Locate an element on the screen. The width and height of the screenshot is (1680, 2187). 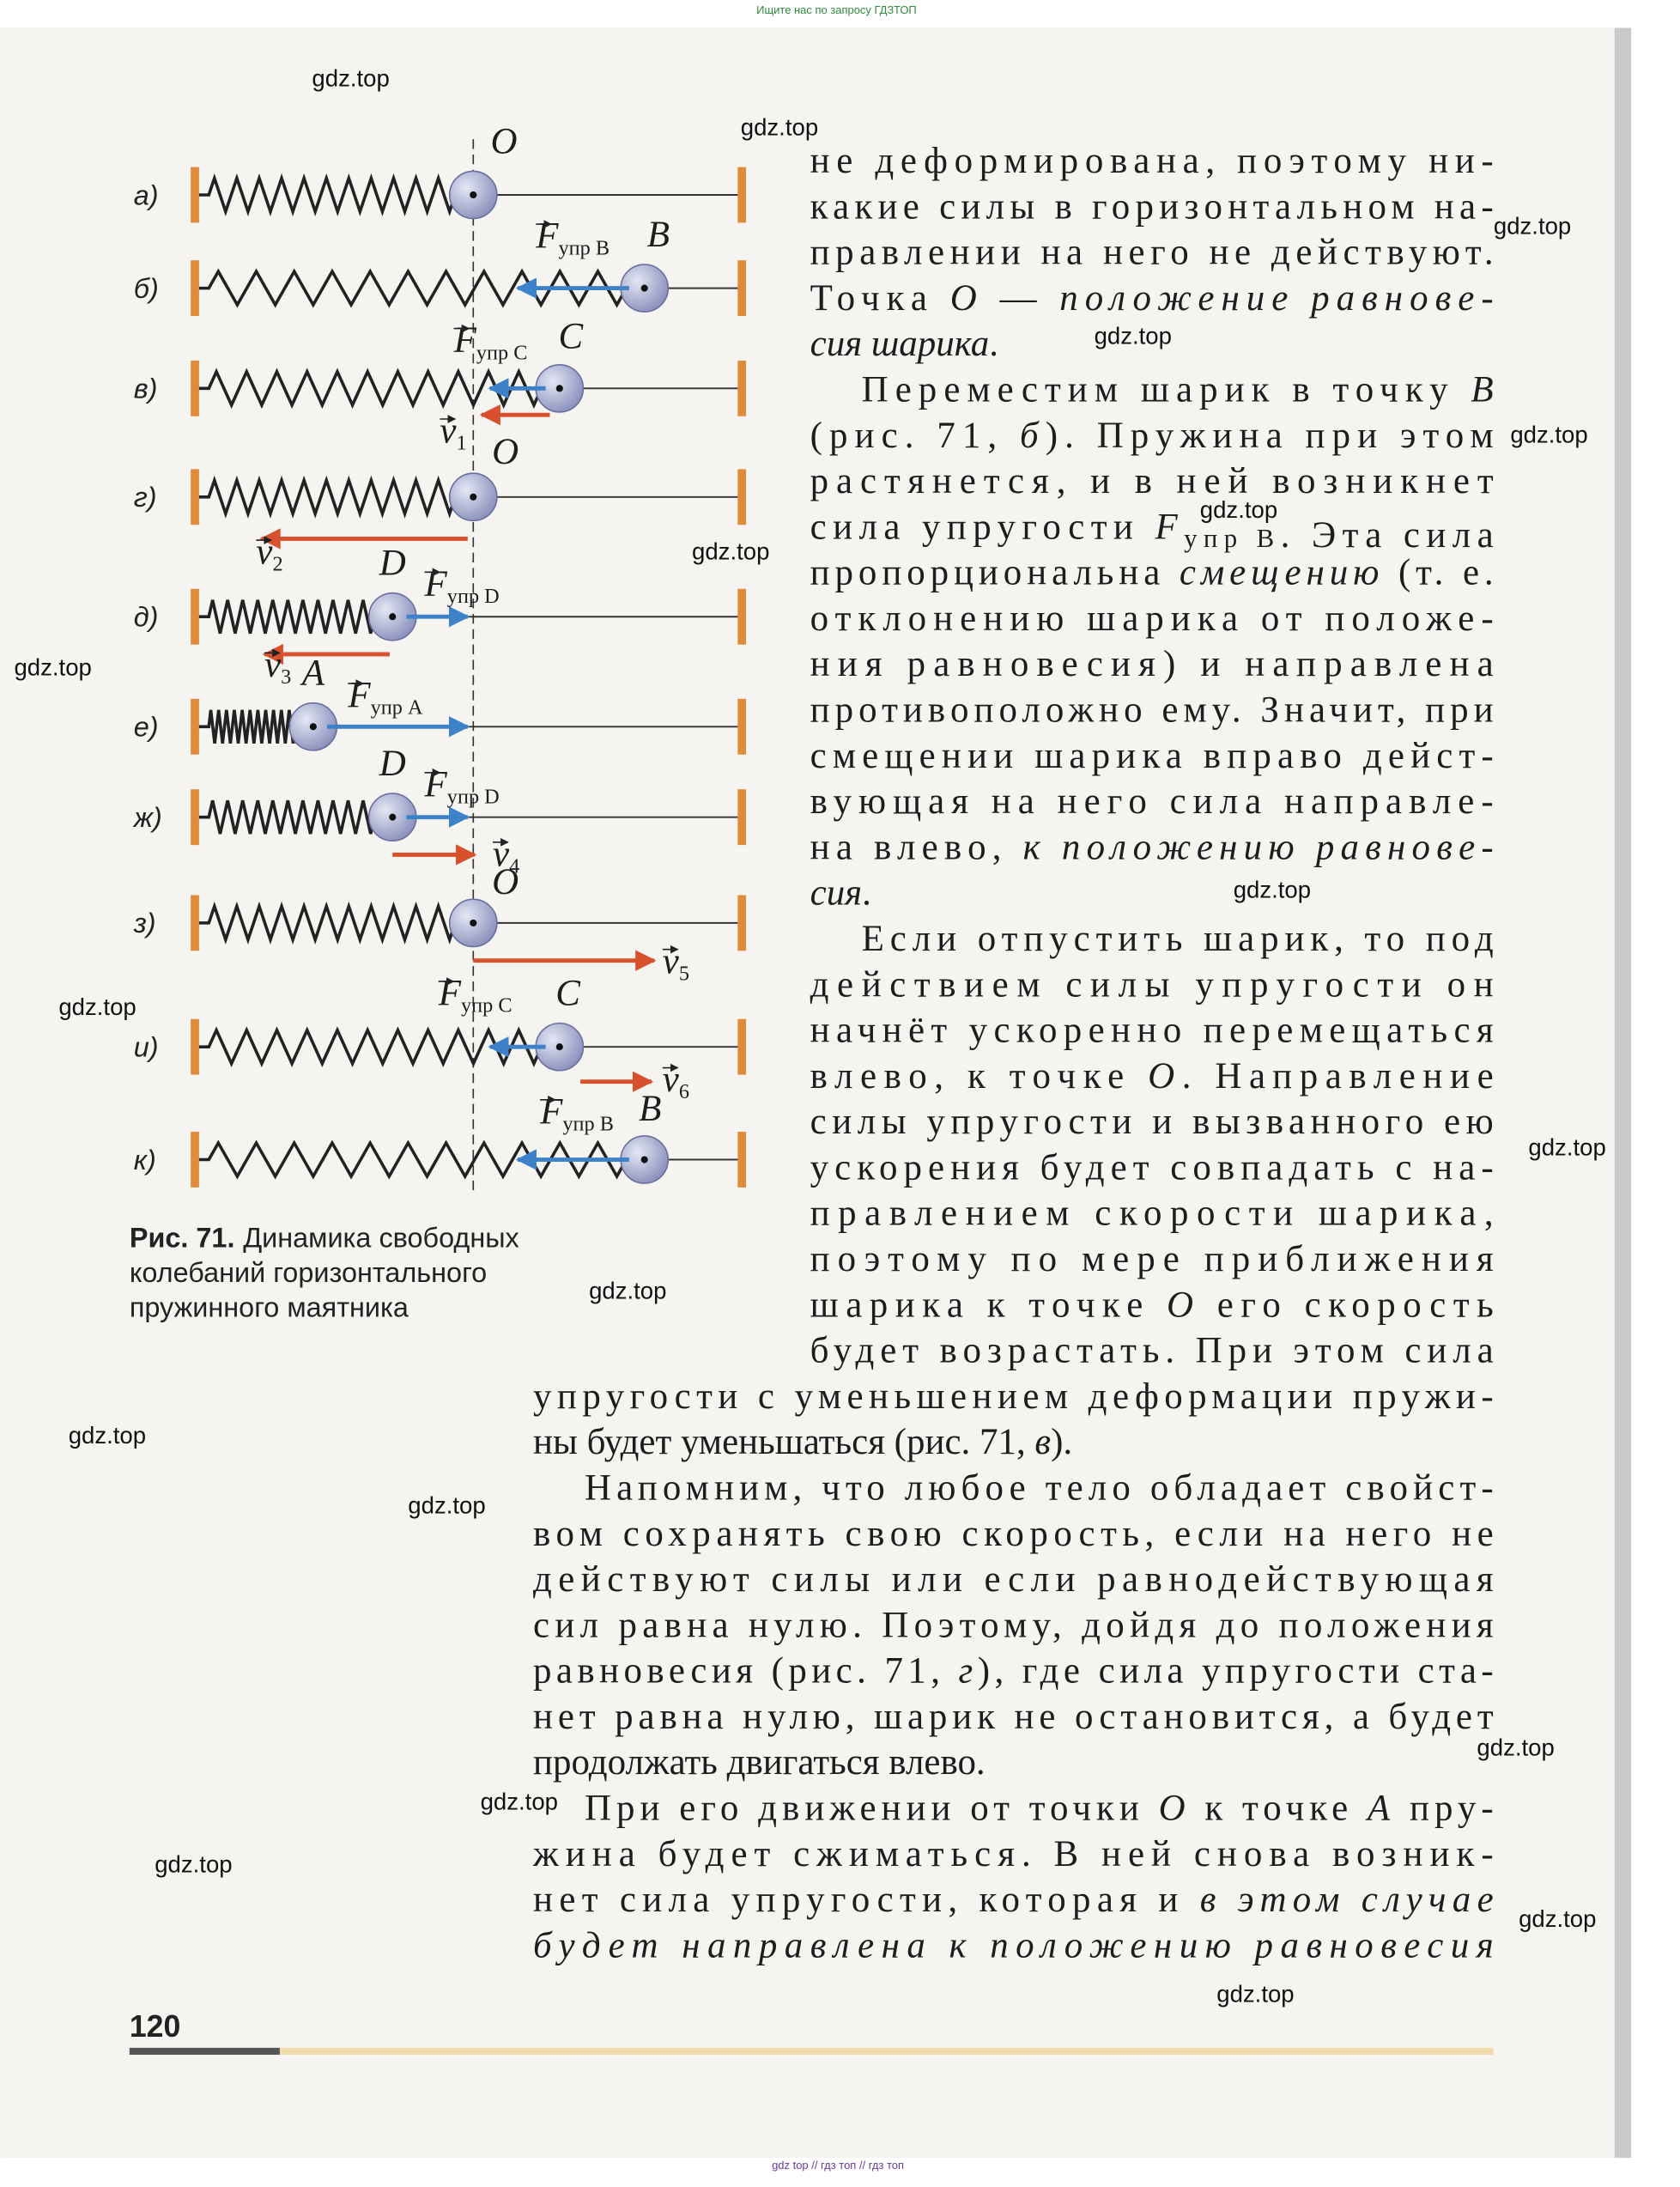
footer-bar-light is located at coordinates (887, 2051).